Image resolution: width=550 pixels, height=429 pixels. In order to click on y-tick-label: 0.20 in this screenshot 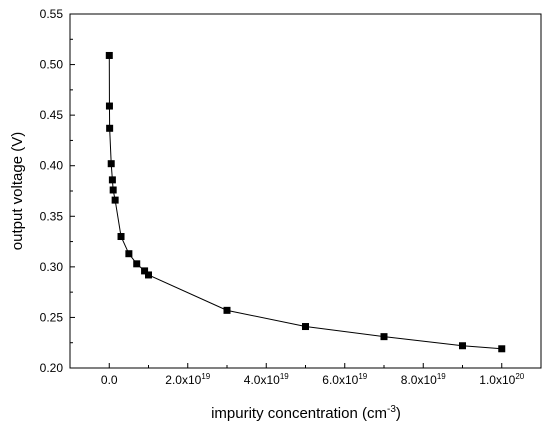, I will do `click(52, 368)`.